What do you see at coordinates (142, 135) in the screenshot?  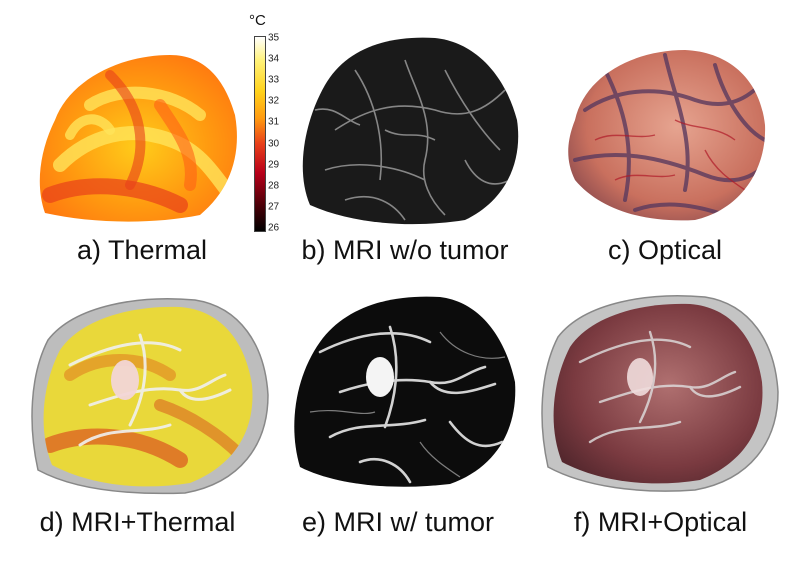 I see `thermal-image` at bounding box center [142, 135].